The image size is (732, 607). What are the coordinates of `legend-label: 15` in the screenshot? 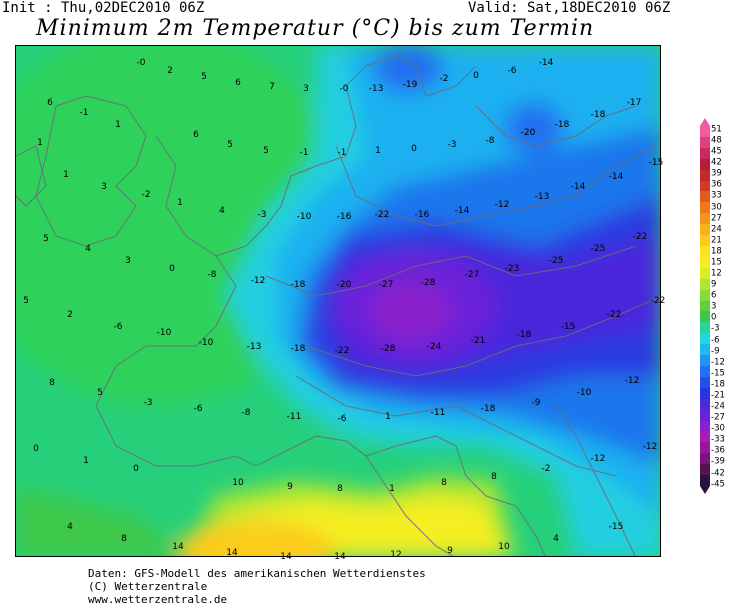 It's located at (716, 262).